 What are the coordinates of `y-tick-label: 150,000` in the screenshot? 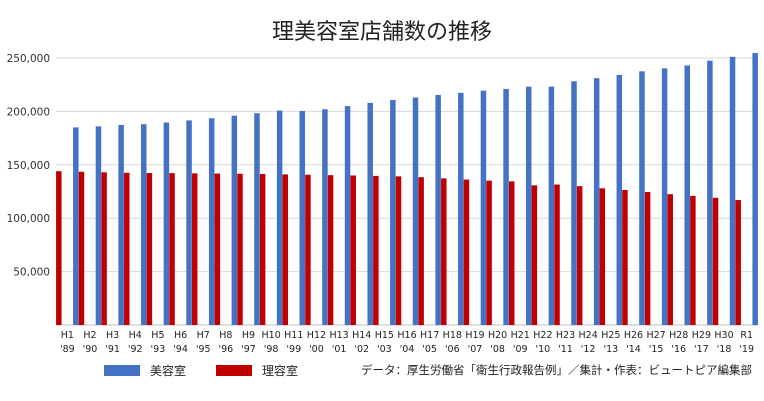 It's located at (28, 166).